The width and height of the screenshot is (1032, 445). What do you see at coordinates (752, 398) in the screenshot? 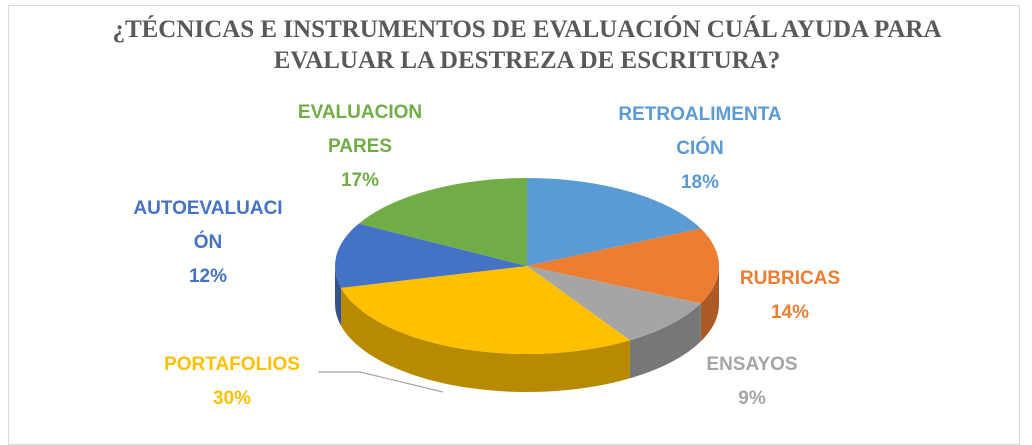
I see `value-label: 9%` at bounding box center [752, 398].